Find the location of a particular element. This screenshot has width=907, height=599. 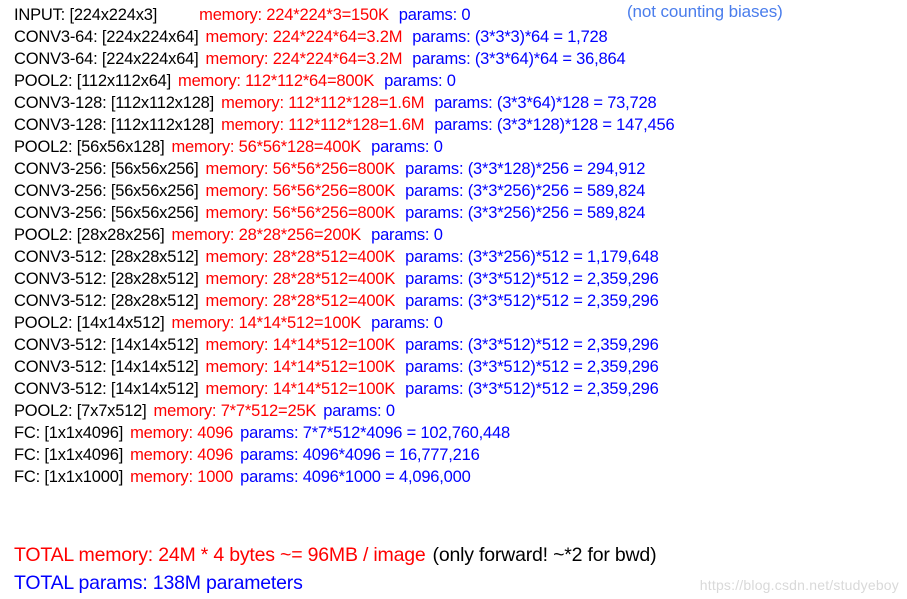

layer-params: params: 4096*4096 = 16,777,216 is located at coordinates (360, 455).